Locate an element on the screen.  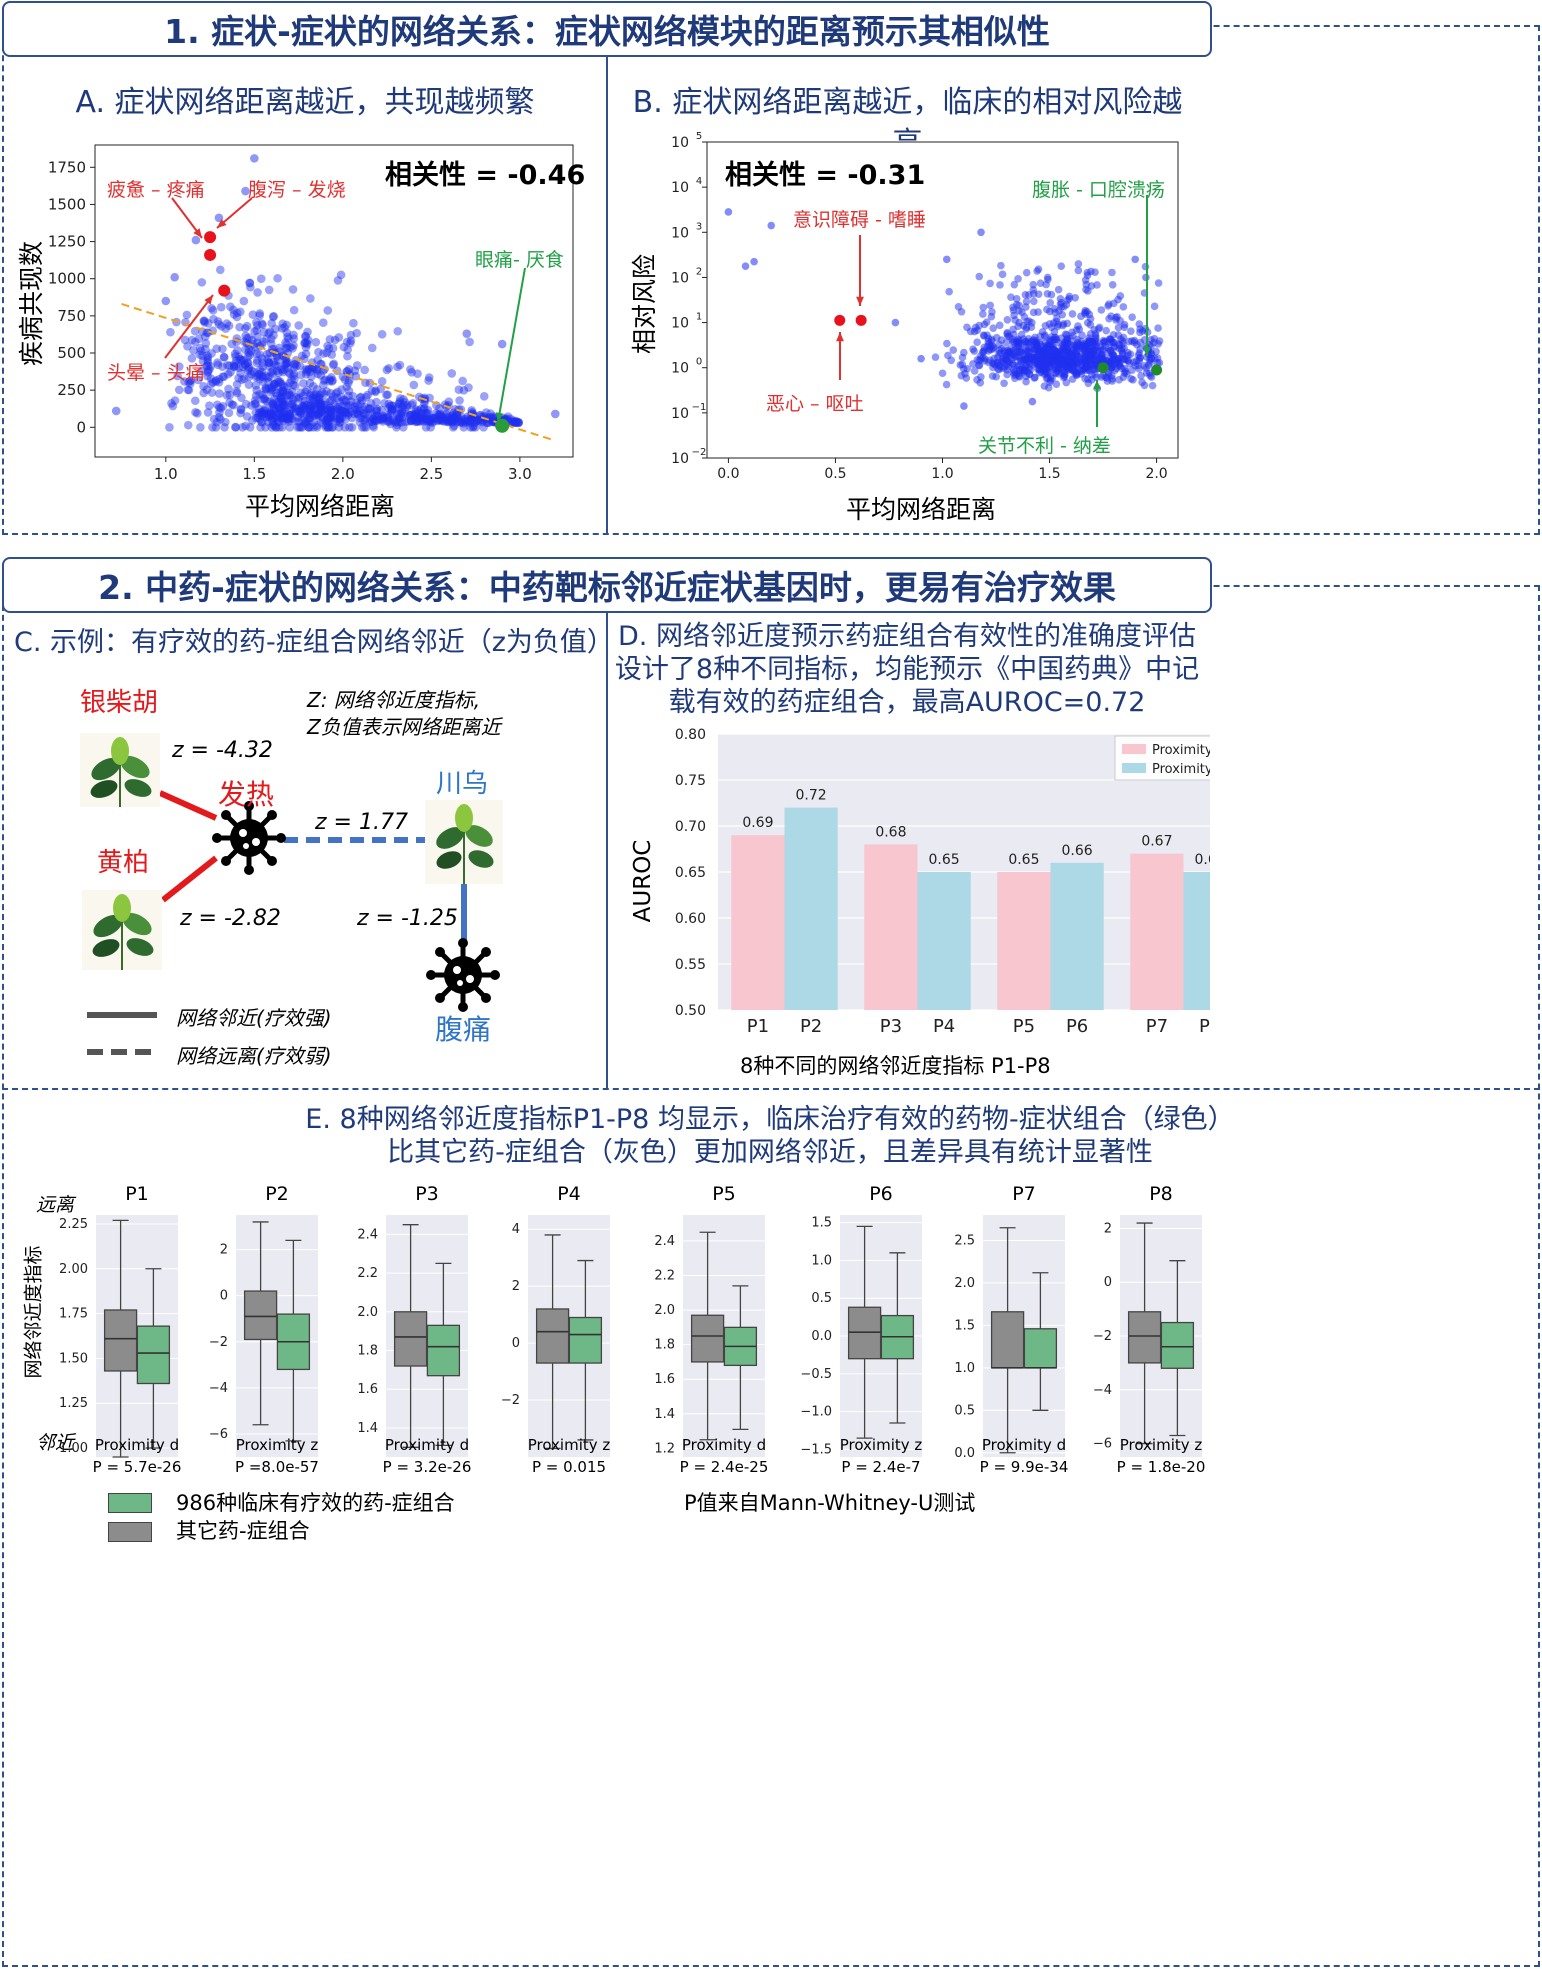
y-tick-label: 4 is located at coordinates (516, 1229).